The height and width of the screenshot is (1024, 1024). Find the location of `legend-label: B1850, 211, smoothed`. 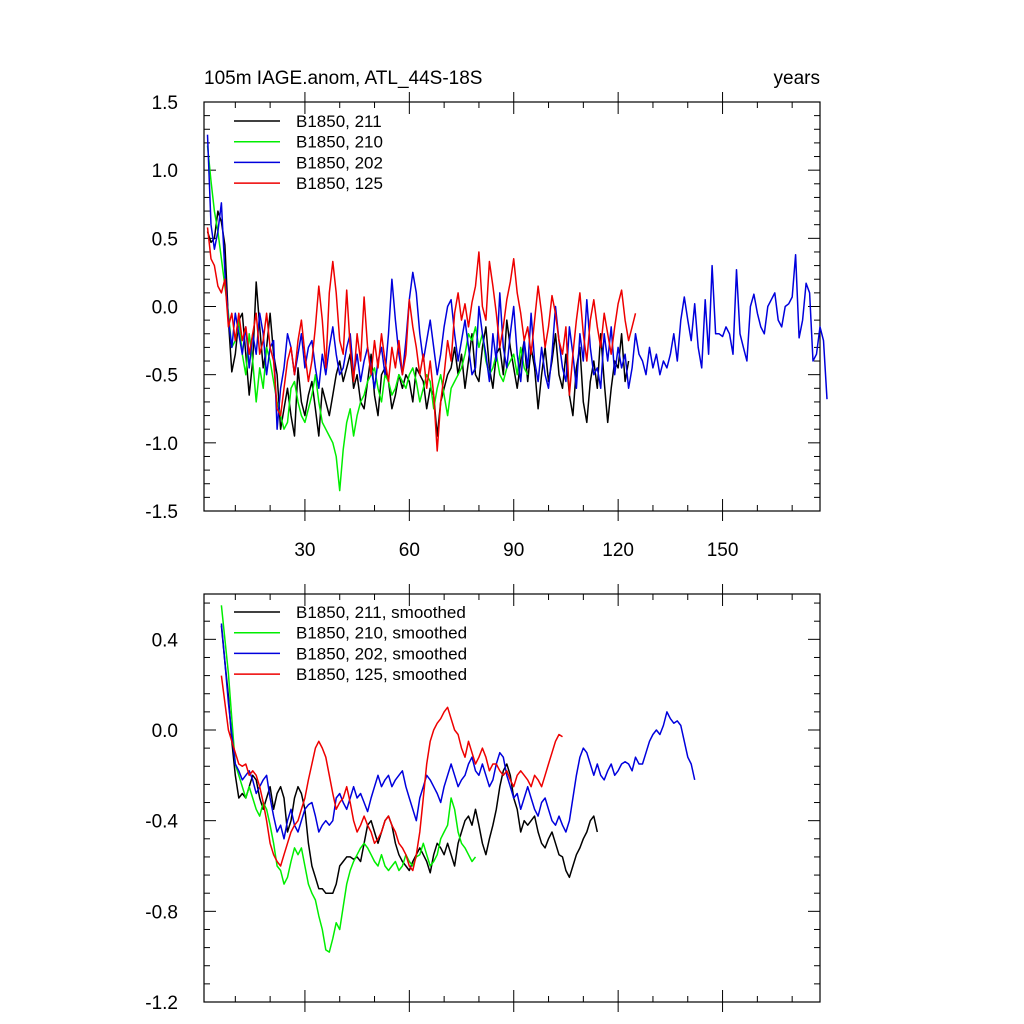

legend-label: B1850, 211, smoothed is located at coordinates (381, 612).